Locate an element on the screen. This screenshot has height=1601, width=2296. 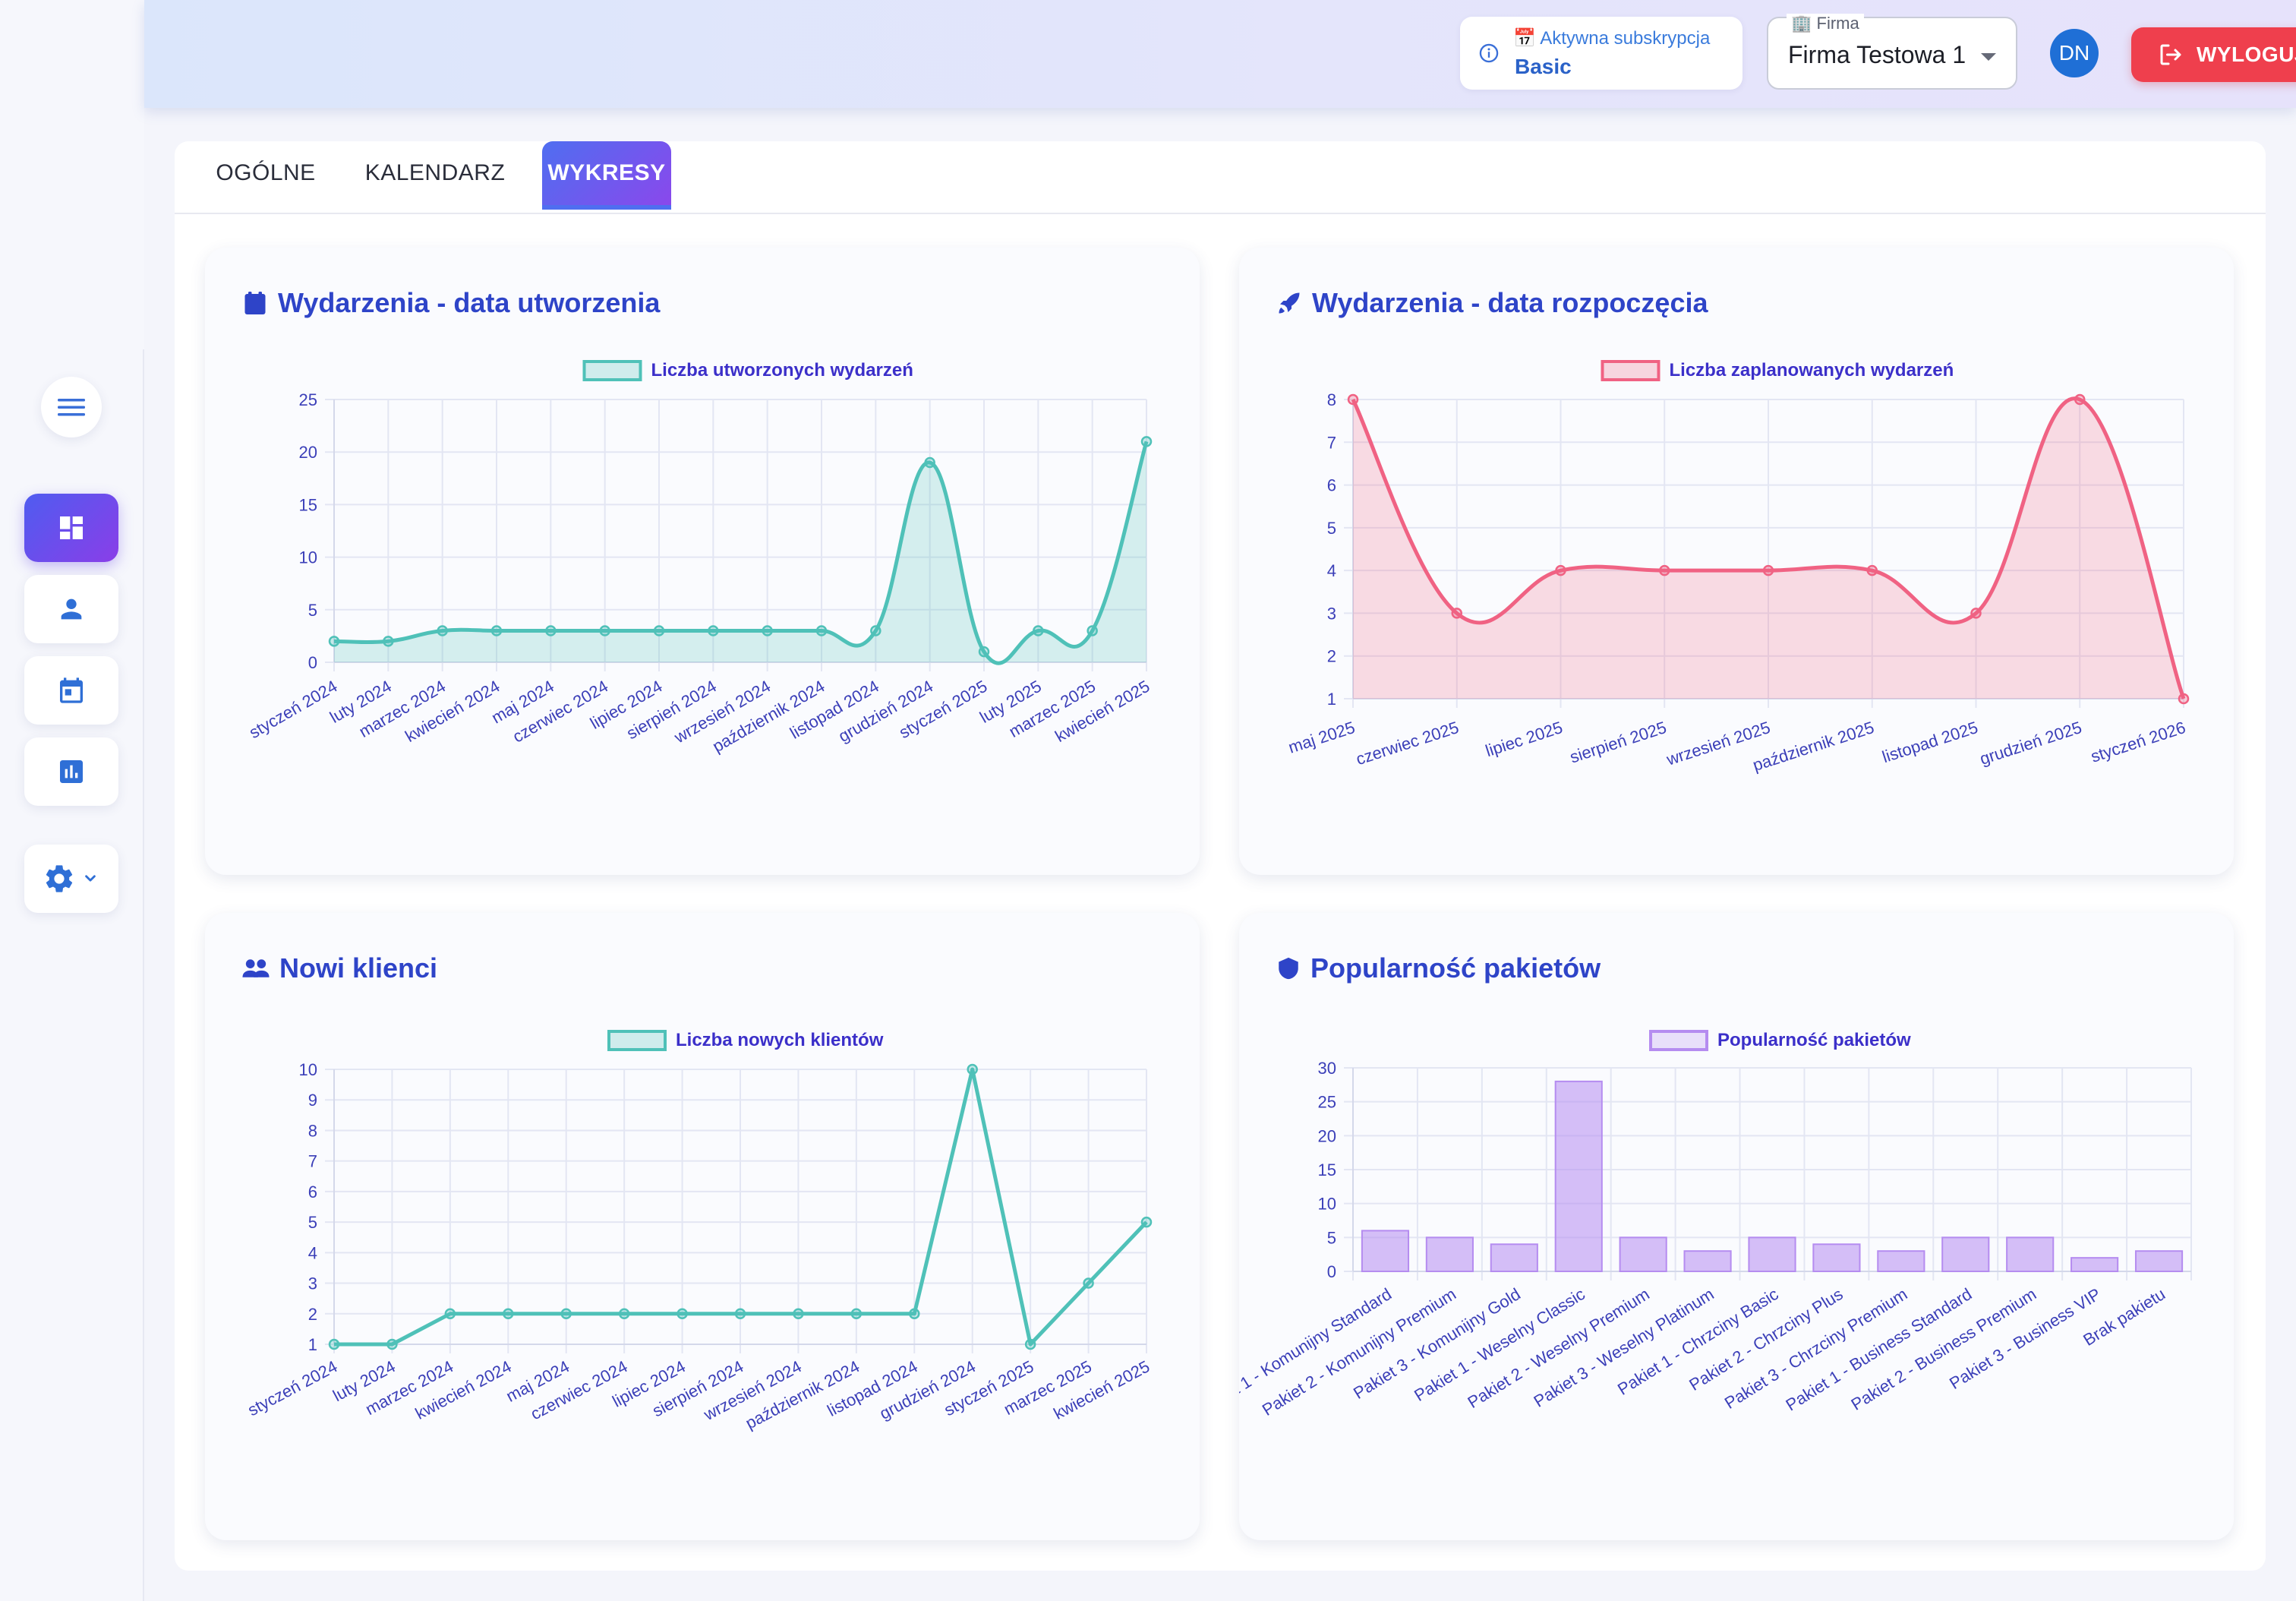
y-tick-label: 8 is located at coordinates (313, 1130).